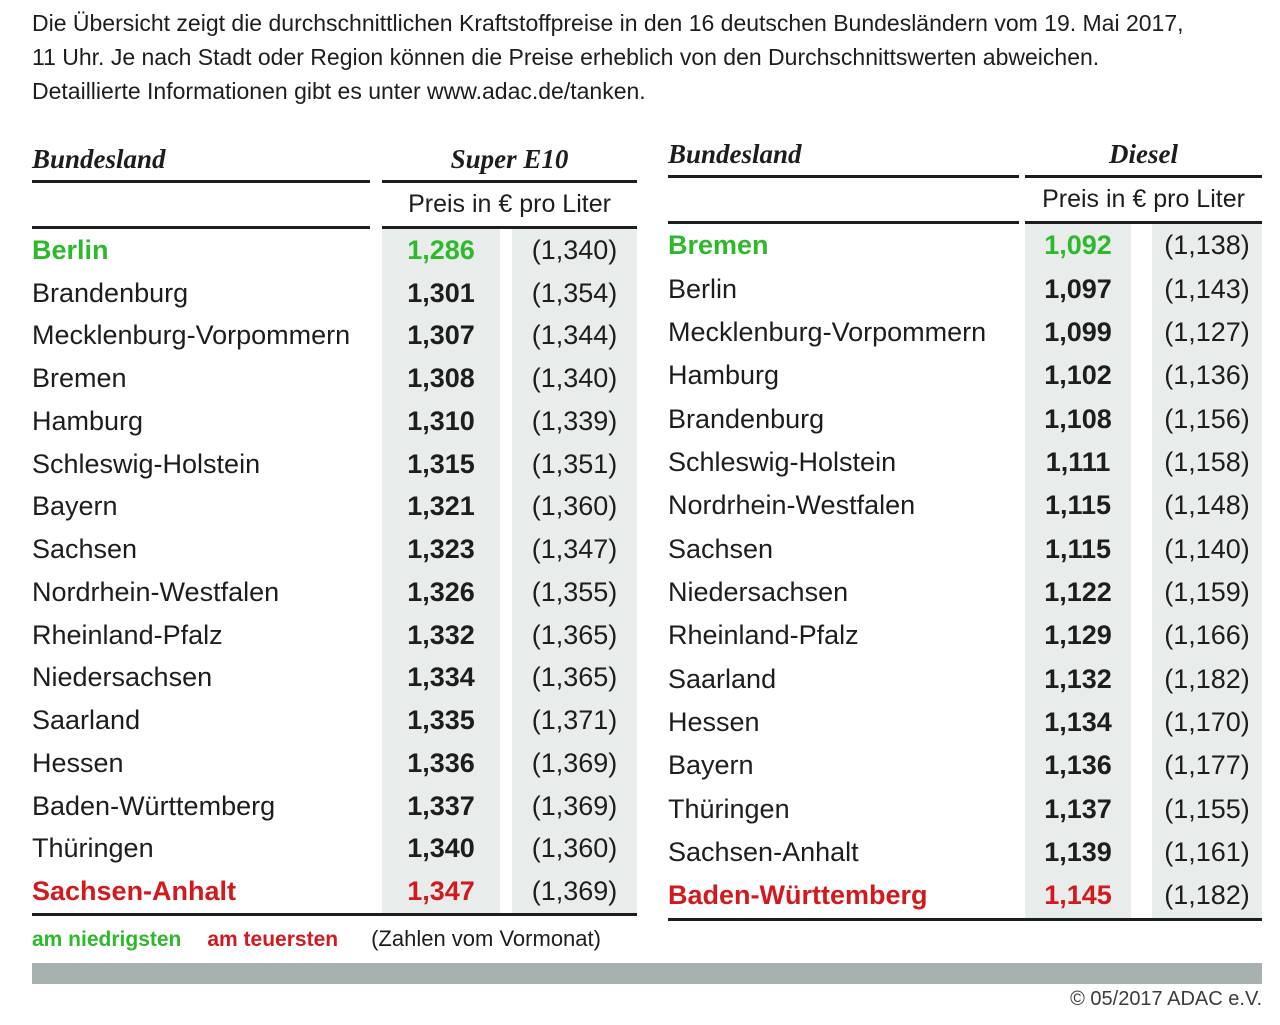  What do you see at coordinates (334, 891) in the screenshot?
I see `table-row: Sachsen-Anhalt 1,347 (1,369)` at bounding box center [334, 891].